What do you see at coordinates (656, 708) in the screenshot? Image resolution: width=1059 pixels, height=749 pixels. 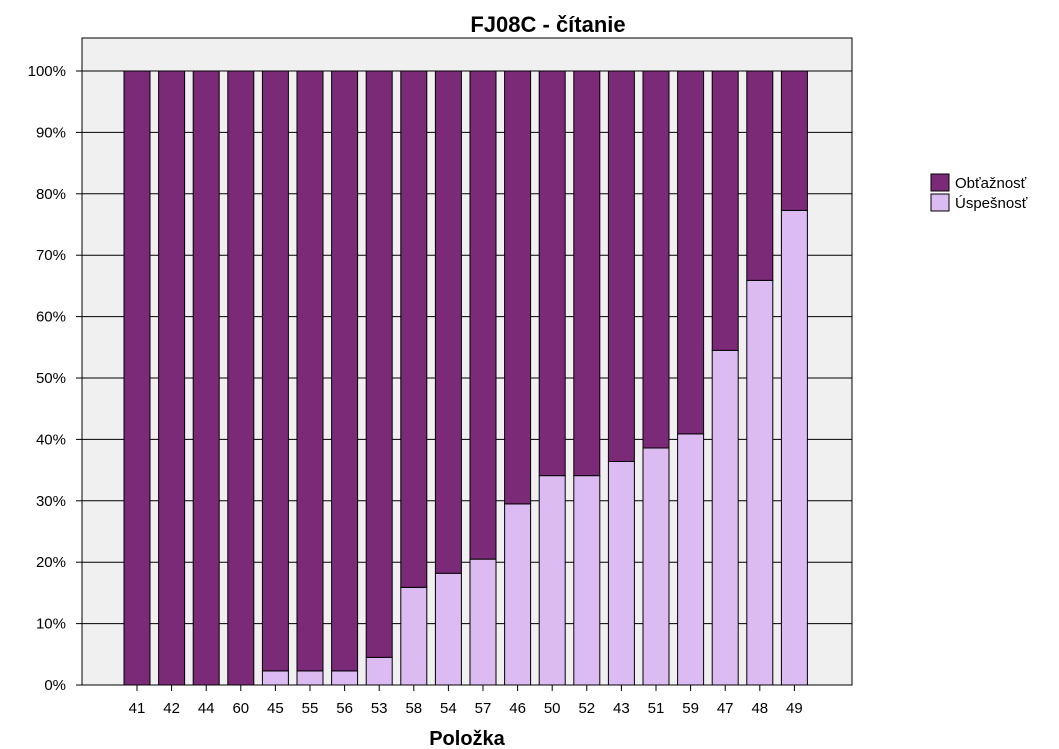 I see `x-tick-label: 51` at bounding box center [656, 708].